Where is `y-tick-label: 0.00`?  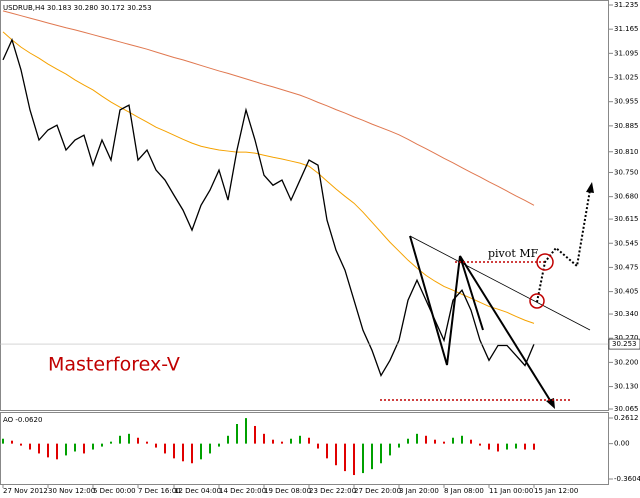 y-tick-label: 0.00 is located at coordinates (622, 444).